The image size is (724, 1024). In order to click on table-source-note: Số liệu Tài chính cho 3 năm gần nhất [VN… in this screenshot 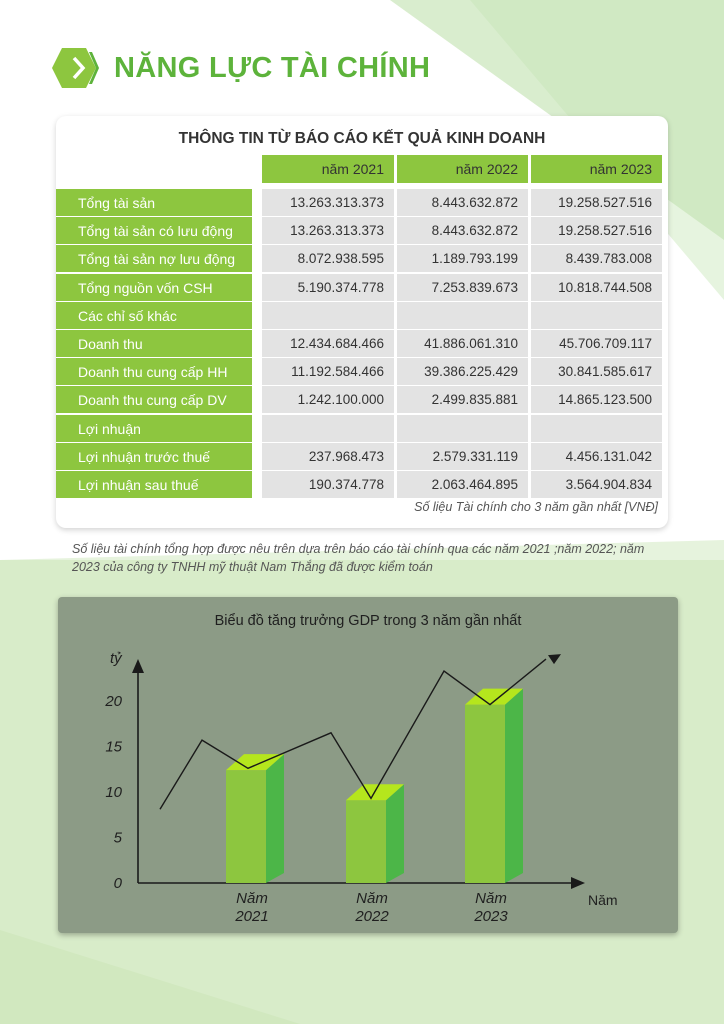, I will do `click(536, 507)`.